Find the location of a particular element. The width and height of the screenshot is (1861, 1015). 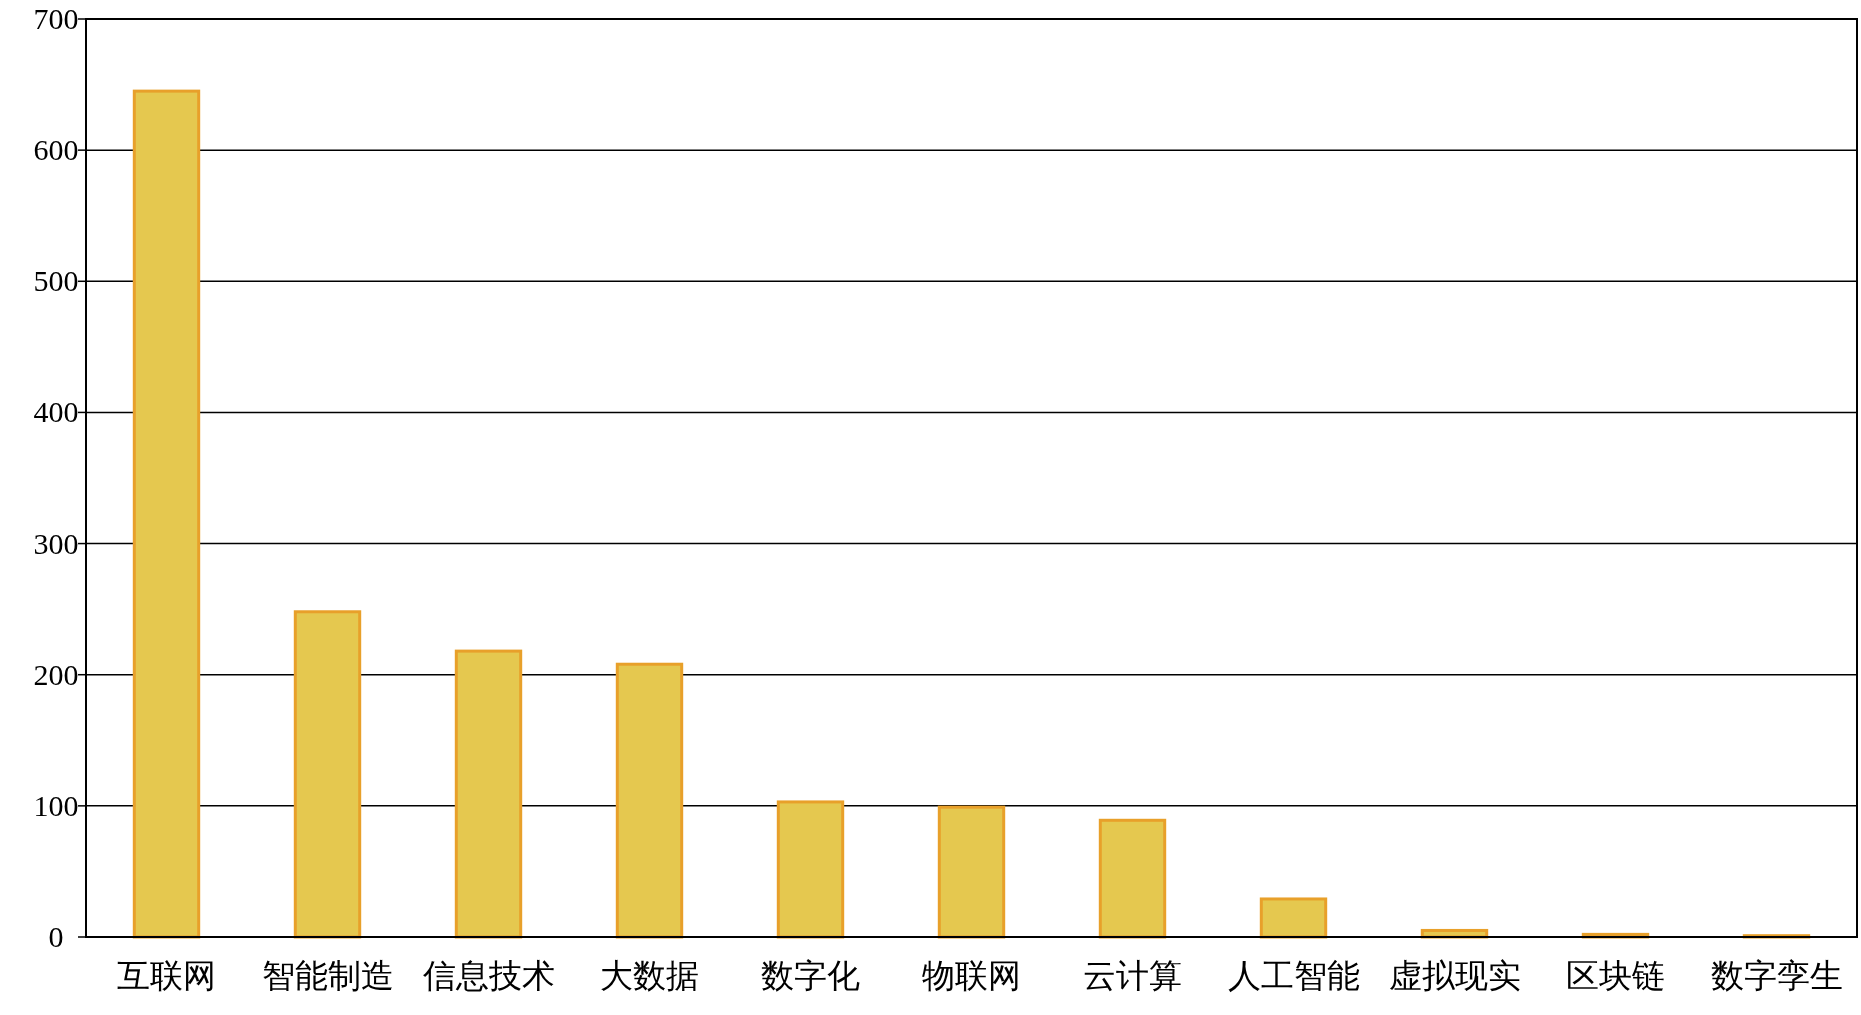

x-tick-label: 智能制造 is located at coordinates (327, 976).